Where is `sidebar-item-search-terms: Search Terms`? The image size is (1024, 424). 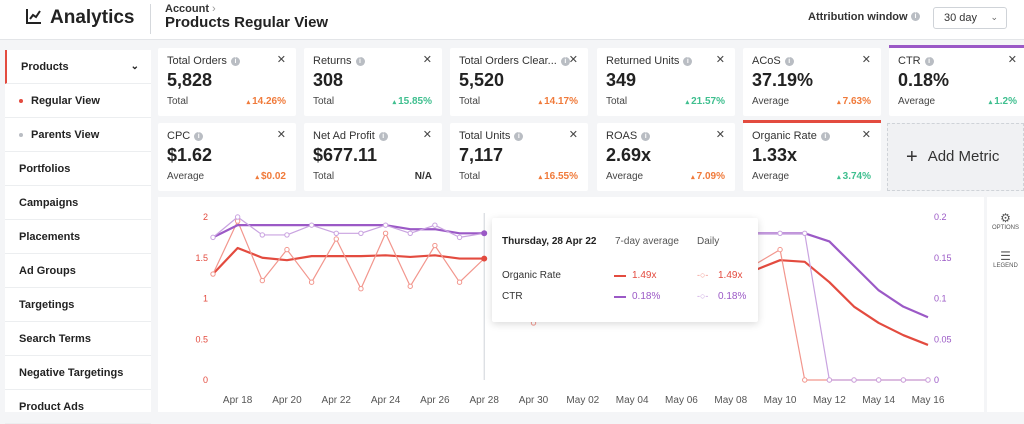
sidebar-item-search-terms: Search Terms is located at coordinates (78, 339).